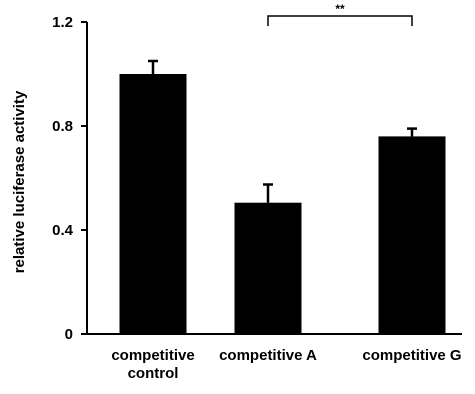 This screenshot has height=394, width=475. Describe the element at coordinates (152, 364) in the screenshot. I see `x-tick-label: competitive control` at that location.